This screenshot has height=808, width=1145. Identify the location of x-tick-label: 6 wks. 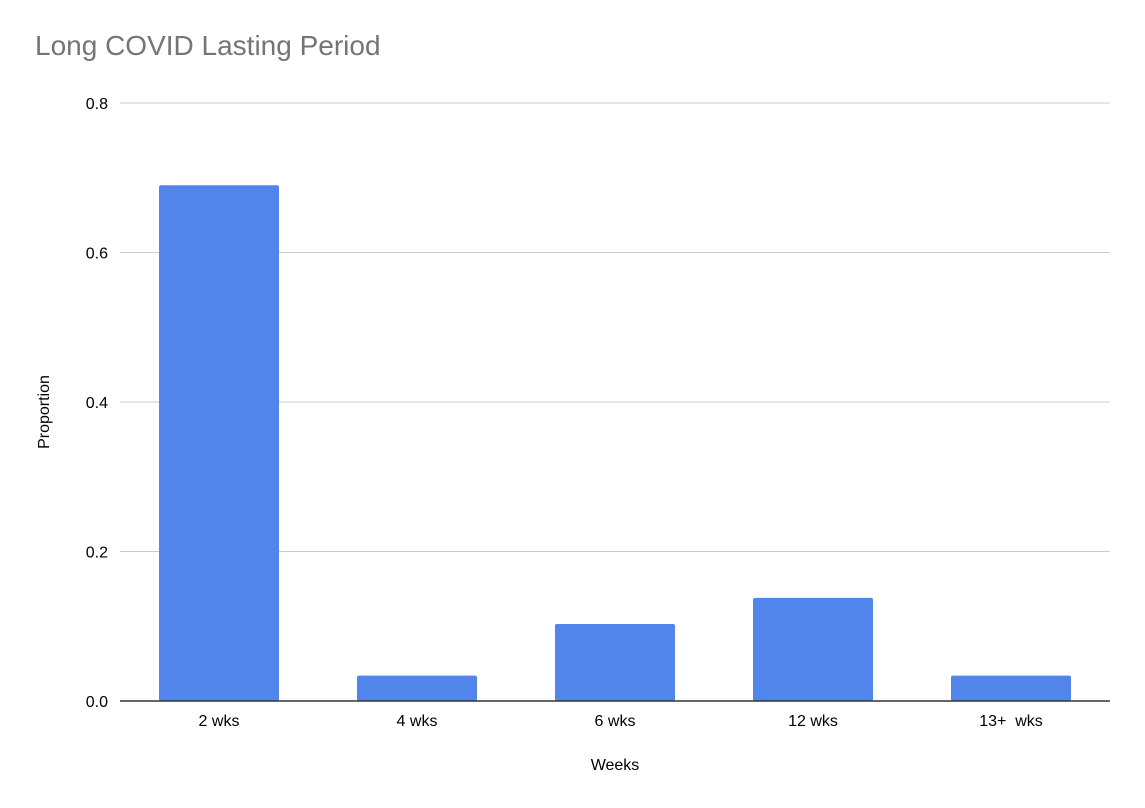
(615, 721).